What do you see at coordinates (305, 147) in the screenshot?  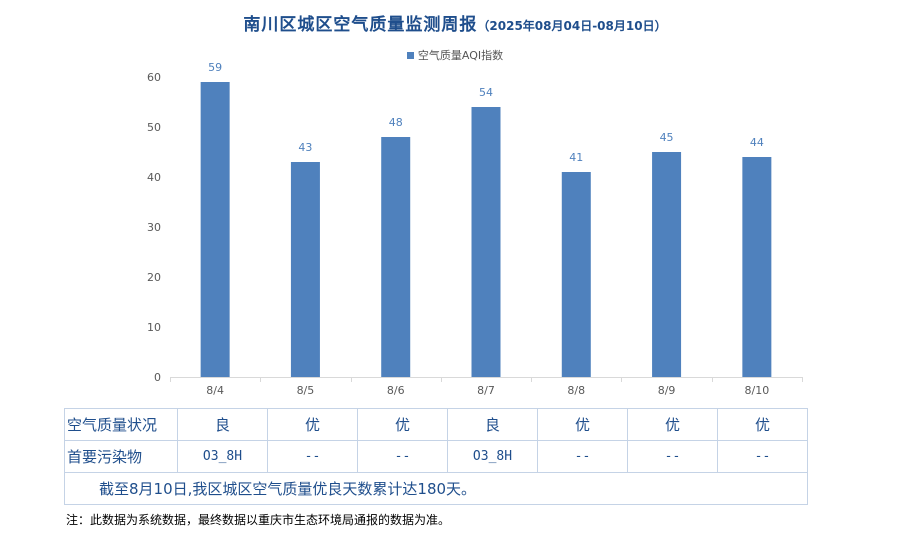 I see `data-label: 43` at bounding box center [305, 147].